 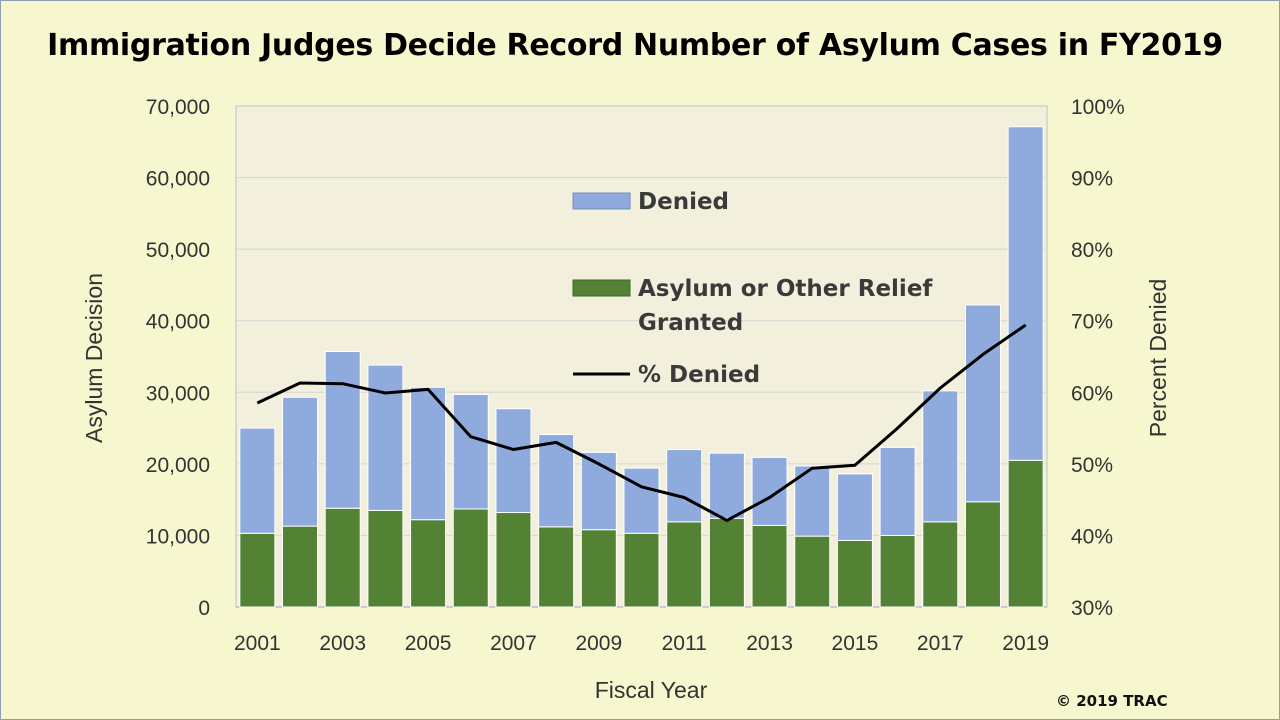 I want to click on y-tick-label: 60,000, so click(x=178, y=179).